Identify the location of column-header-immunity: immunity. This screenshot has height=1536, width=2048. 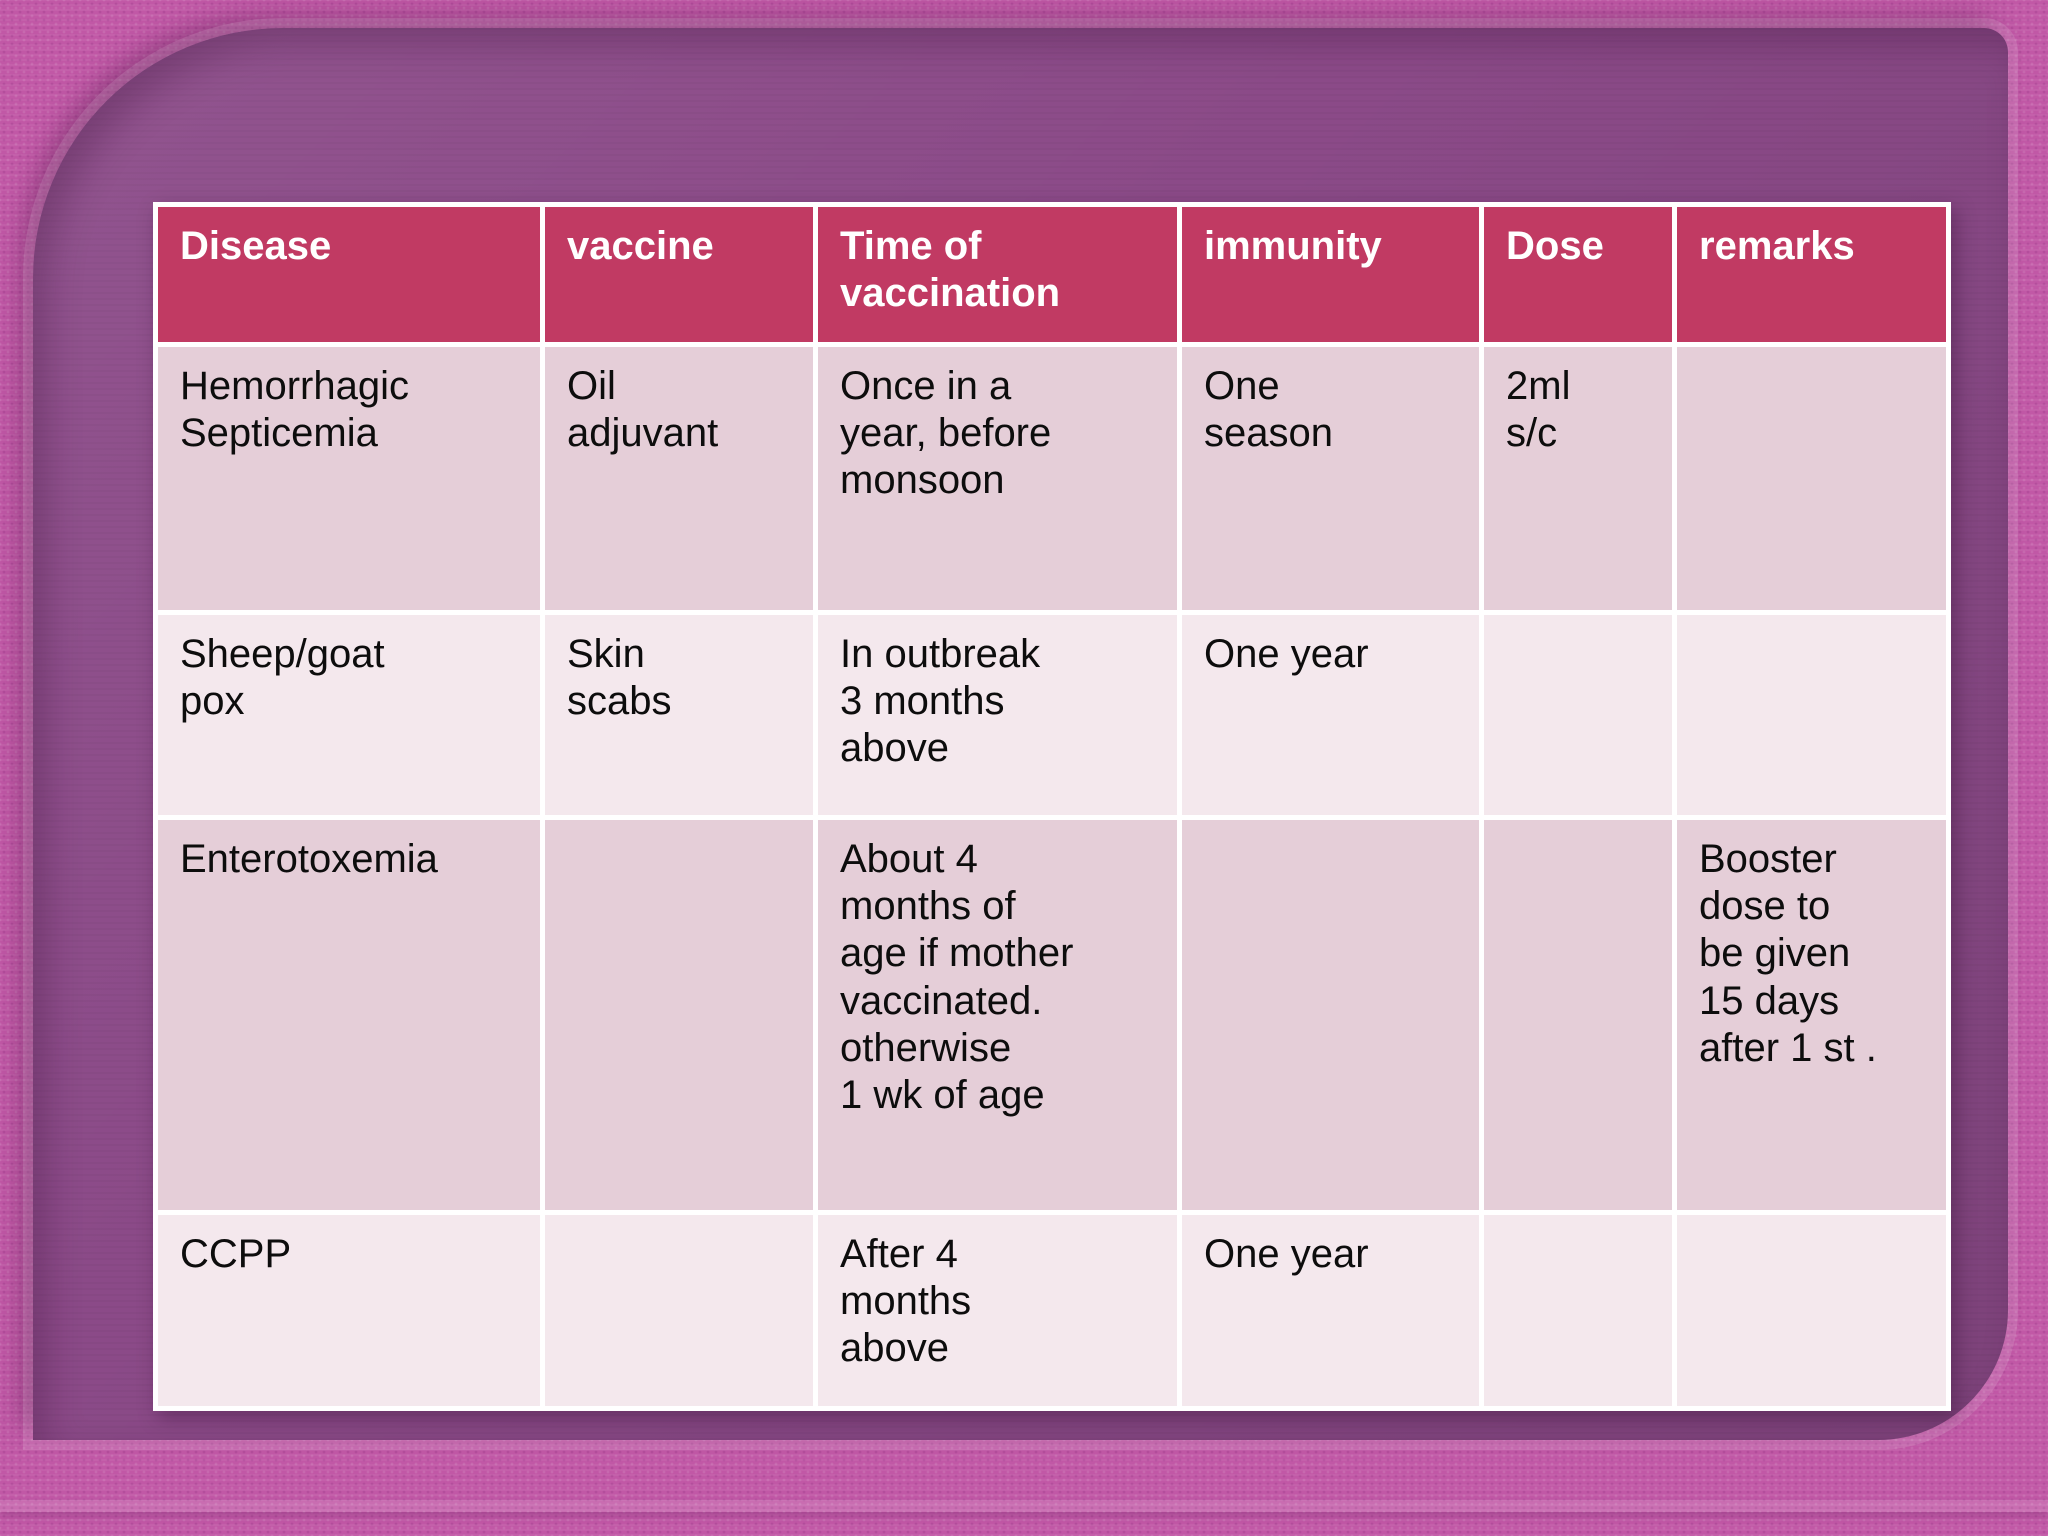
(1330, 274).